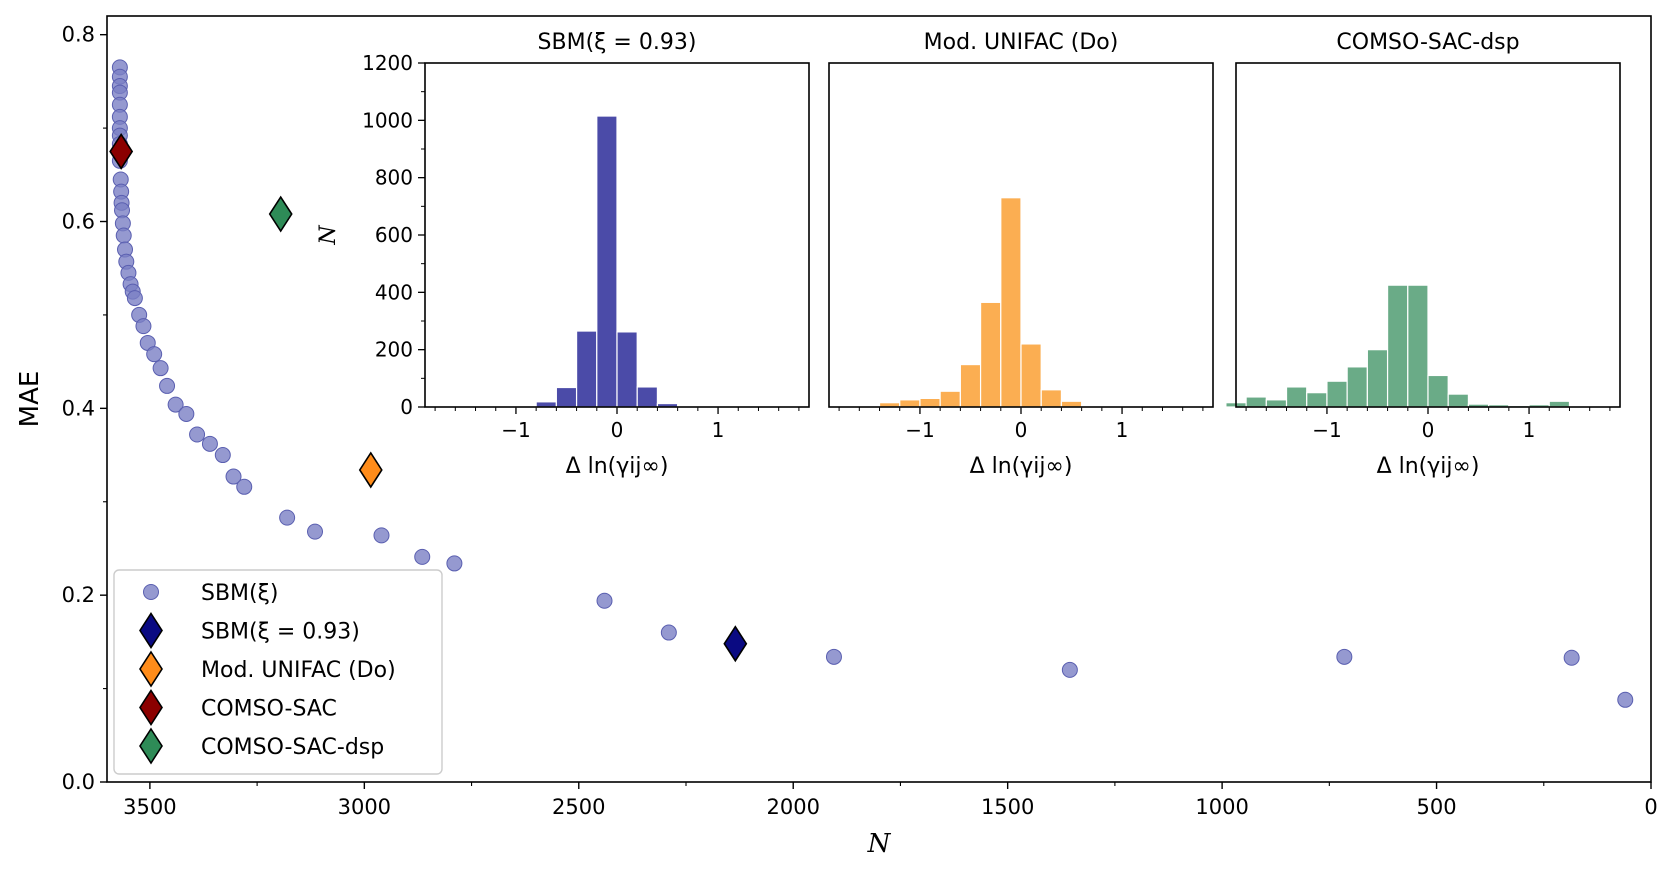 Image resolution: width=1660 pixels, height=872 pixels. Describe the element at coordinates (30, 399) in the screenshot. I see `main-y-axis-label: MAE` at that location.